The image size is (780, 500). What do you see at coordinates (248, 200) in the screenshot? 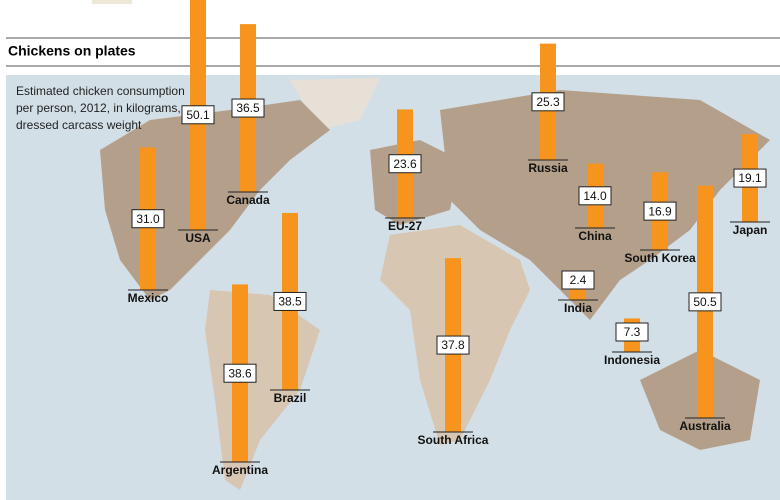
I see `country-label: Canada` at bounding box center [248, 200].